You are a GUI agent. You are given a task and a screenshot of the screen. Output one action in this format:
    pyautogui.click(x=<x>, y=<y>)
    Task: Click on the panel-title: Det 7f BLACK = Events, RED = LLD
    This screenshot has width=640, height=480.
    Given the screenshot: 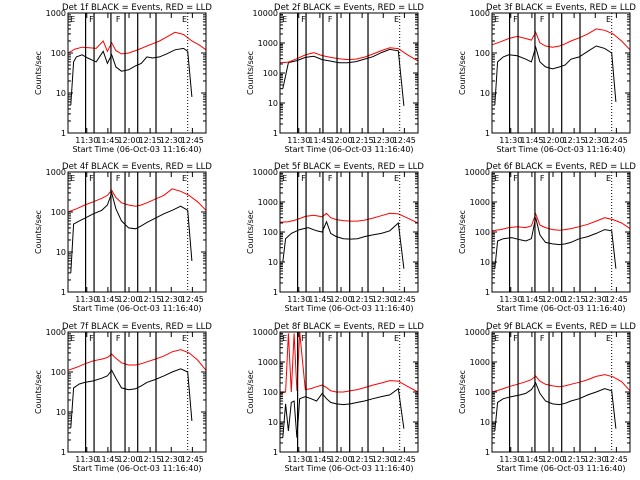 What is the action you would take?
    pyautogui.click(x=137, y=327)
    